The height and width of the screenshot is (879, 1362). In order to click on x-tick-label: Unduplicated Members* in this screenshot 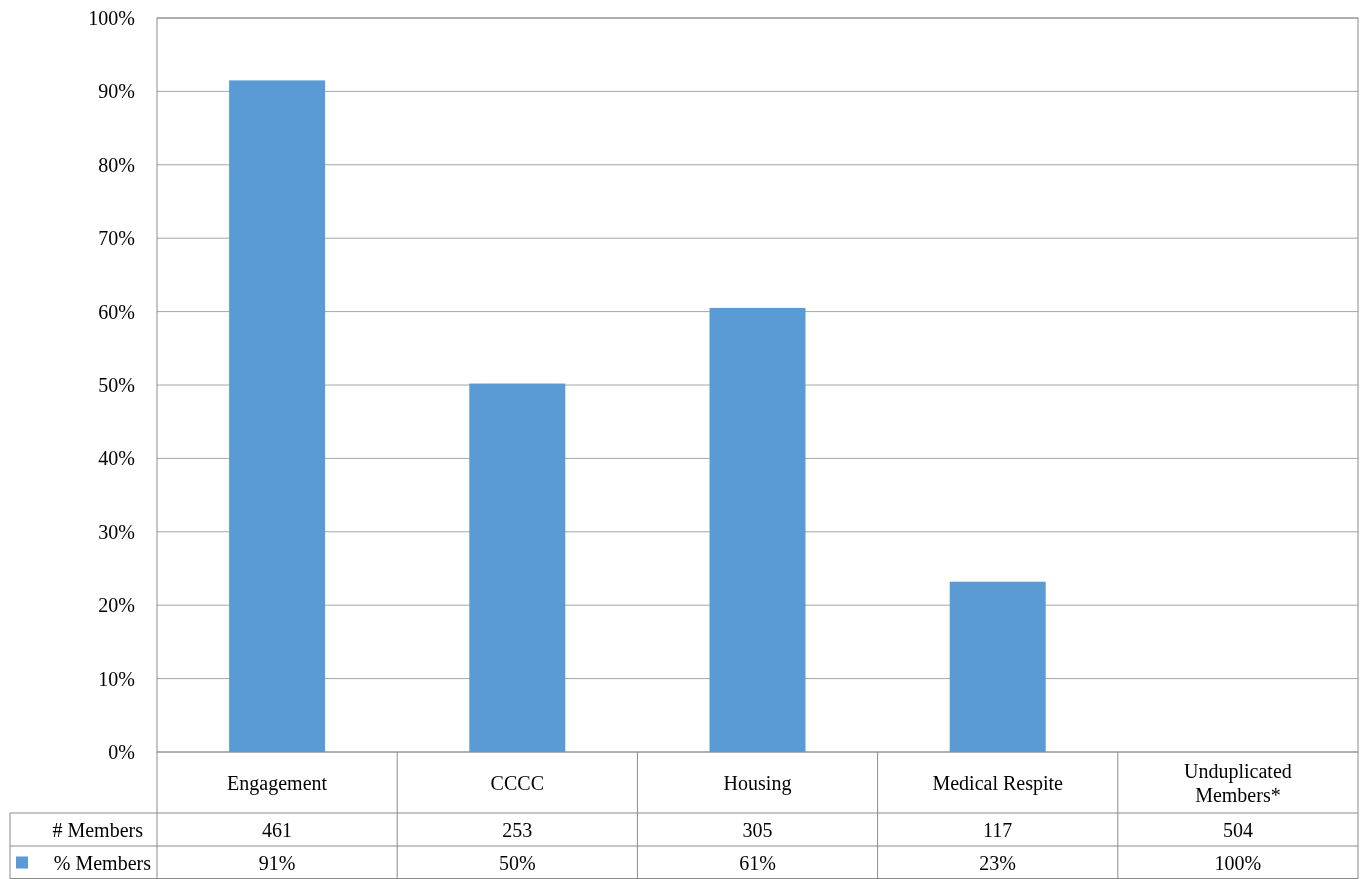, I will do `click(1238, 782)`.